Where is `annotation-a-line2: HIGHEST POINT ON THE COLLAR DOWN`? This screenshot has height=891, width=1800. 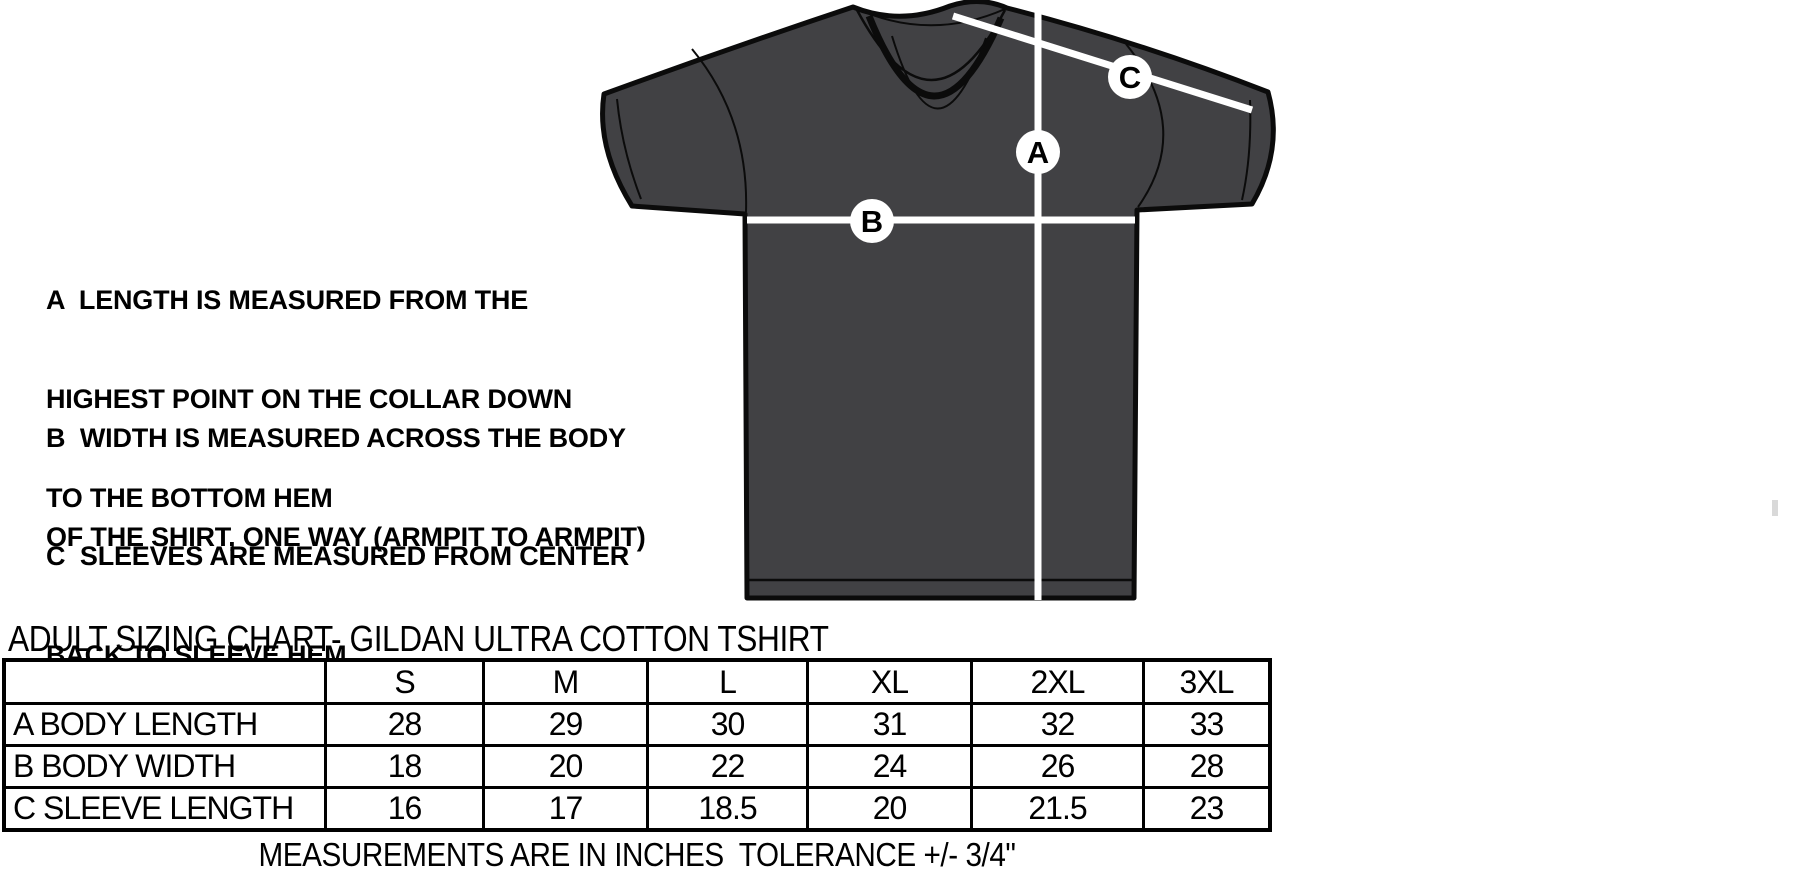 annotation-a-line2: HIGHEST POINT ON THE COLLAR DOWN is located at coordinates (309, 399).